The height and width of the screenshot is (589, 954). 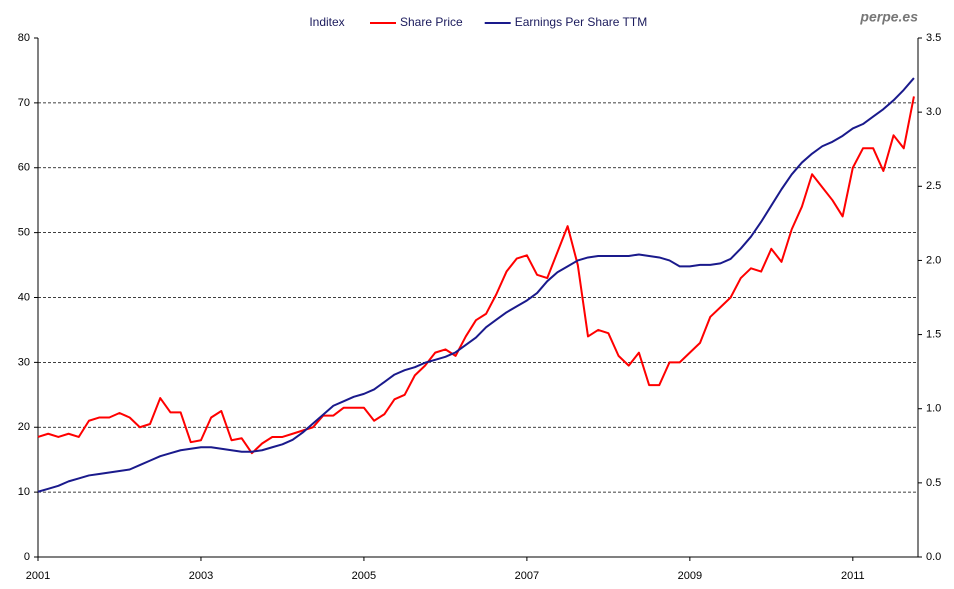 What do you see at coordinates (38, 576) in the screenshot?
I see `x-tick-label: 2001` at bounding box center [38, 576].